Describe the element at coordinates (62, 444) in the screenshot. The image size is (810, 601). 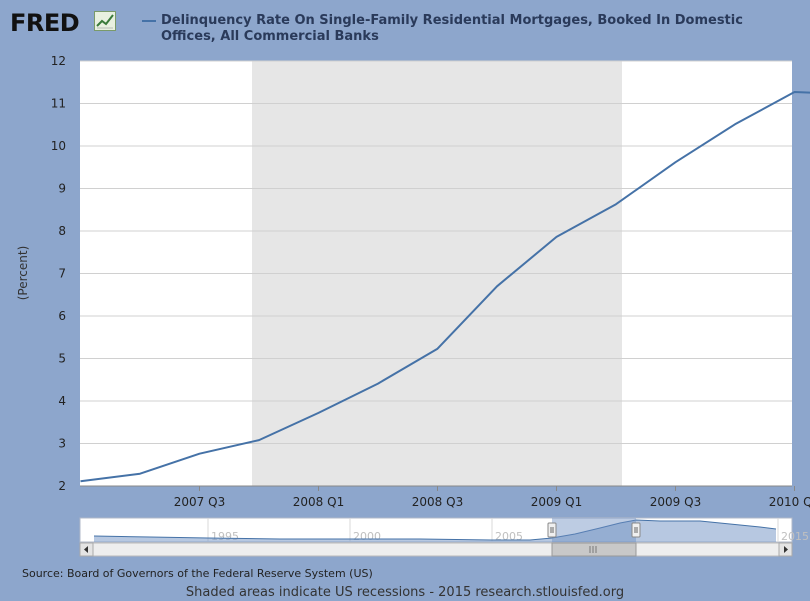
I see `y-tick-label: 3` at that location.